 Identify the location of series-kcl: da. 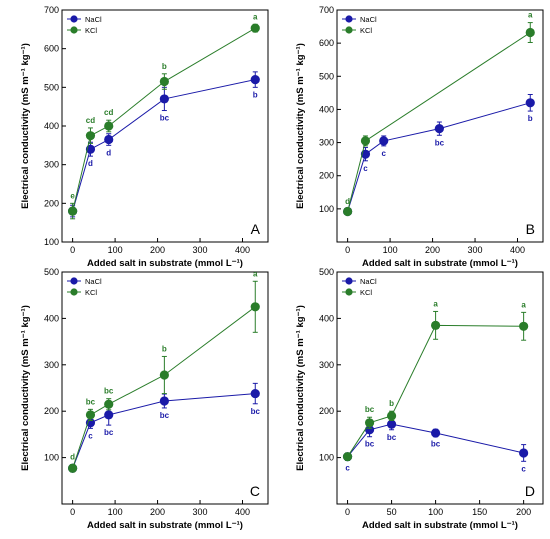
(439, 114).